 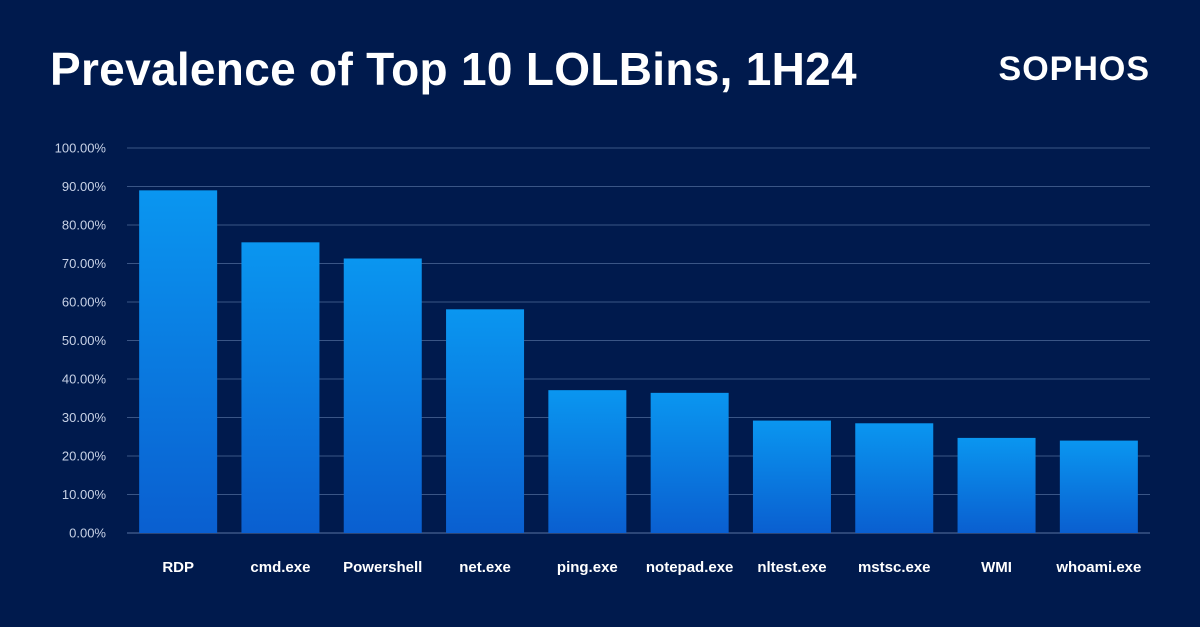 What do you see at coordinates (87, 533) in the screenshot?
I see `y-tick-label: 0.00%` at bounding box center [87, 533].